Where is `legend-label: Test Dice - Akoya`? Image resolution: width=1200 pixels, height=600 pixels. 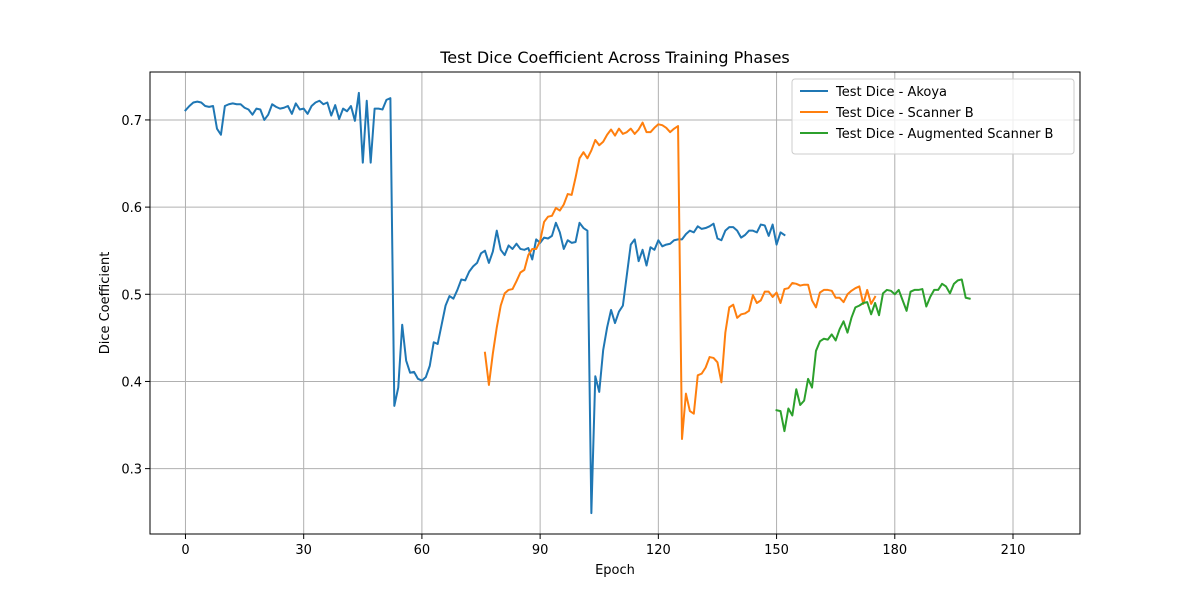
legend-label: Test Dice - Akoya is located at coordinates (891, 92).